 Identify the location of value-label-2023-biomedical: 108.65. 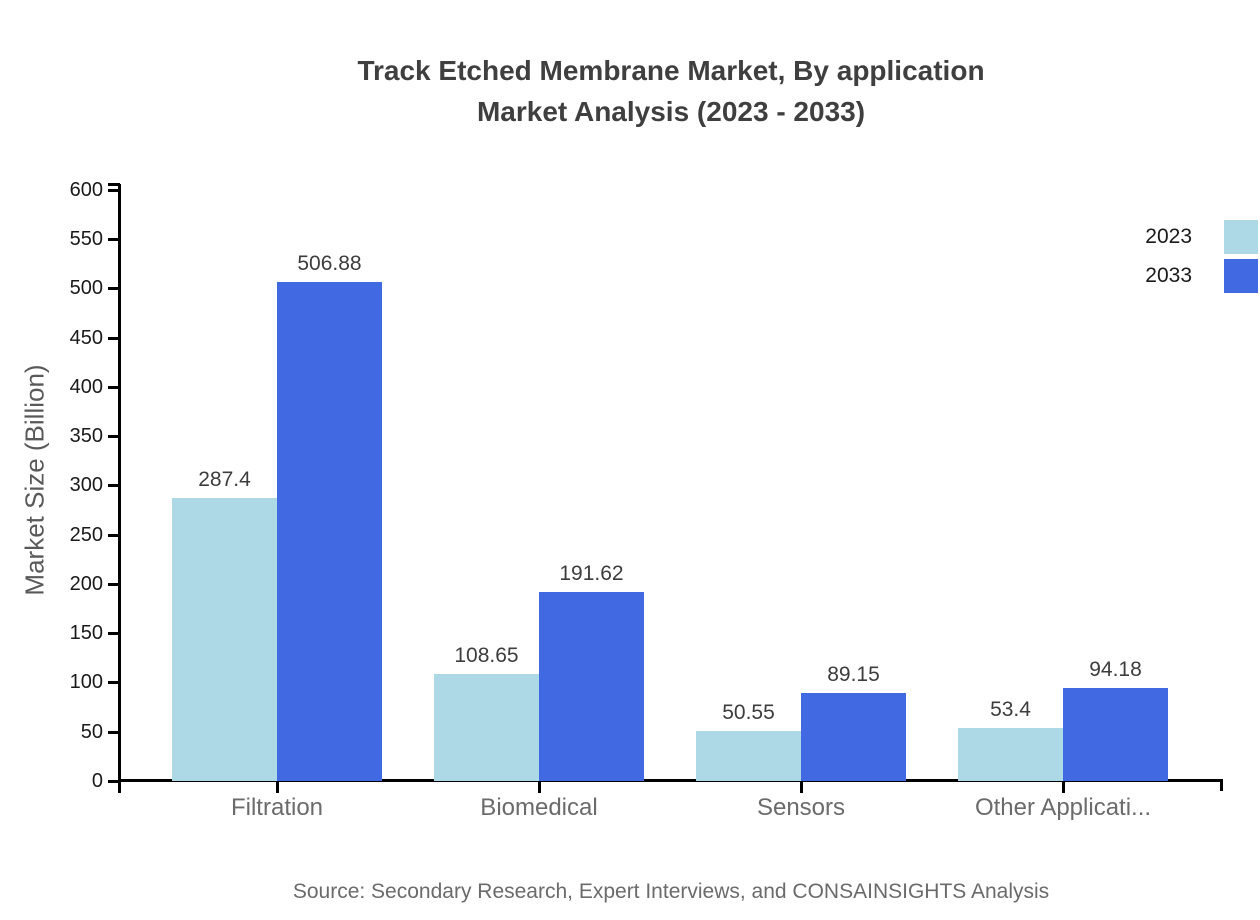
(486, 655).